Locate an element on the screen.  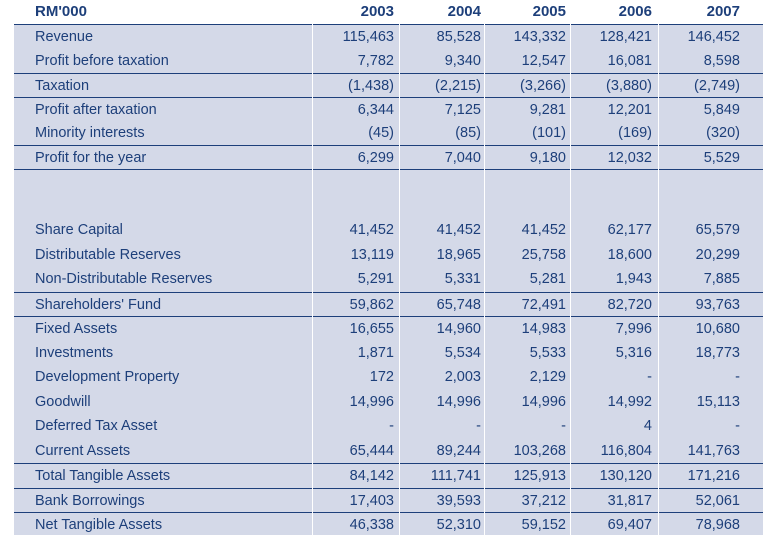
cell-2005: 5,533 is located at coordinates (547, 353).